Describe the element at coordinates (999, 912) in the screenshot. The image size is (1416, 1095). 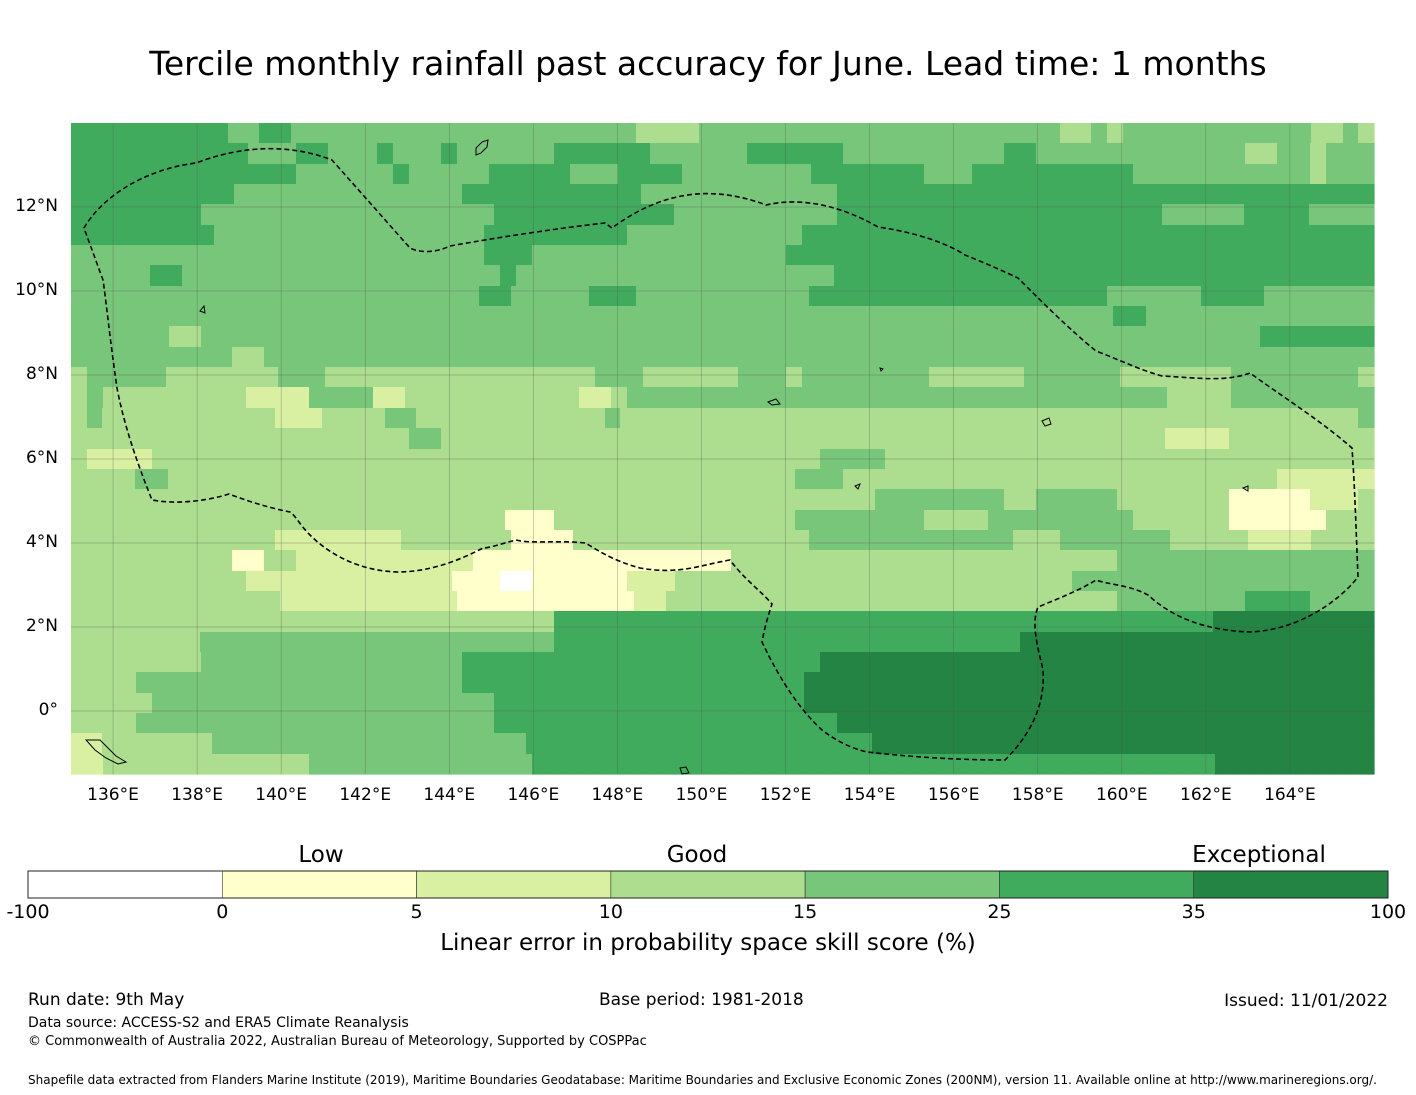
I see `colorbar-tick-label: 25` at that location.